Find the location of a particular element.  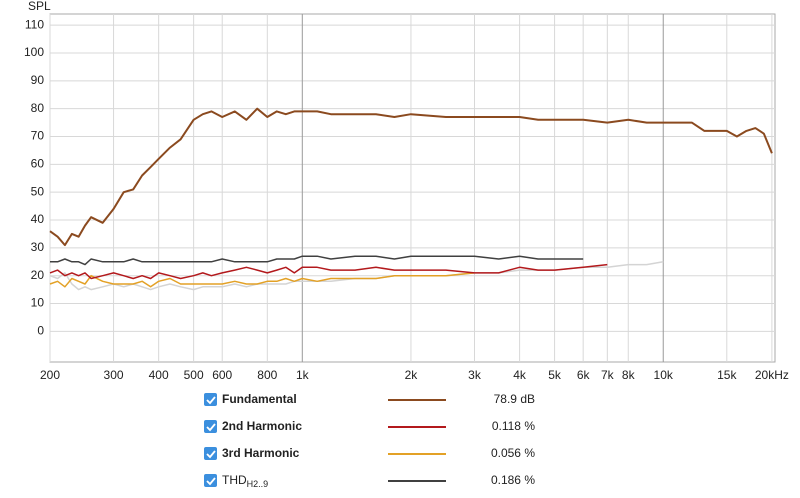

x-tick-label: 7k is located at coordinates (608, 375).